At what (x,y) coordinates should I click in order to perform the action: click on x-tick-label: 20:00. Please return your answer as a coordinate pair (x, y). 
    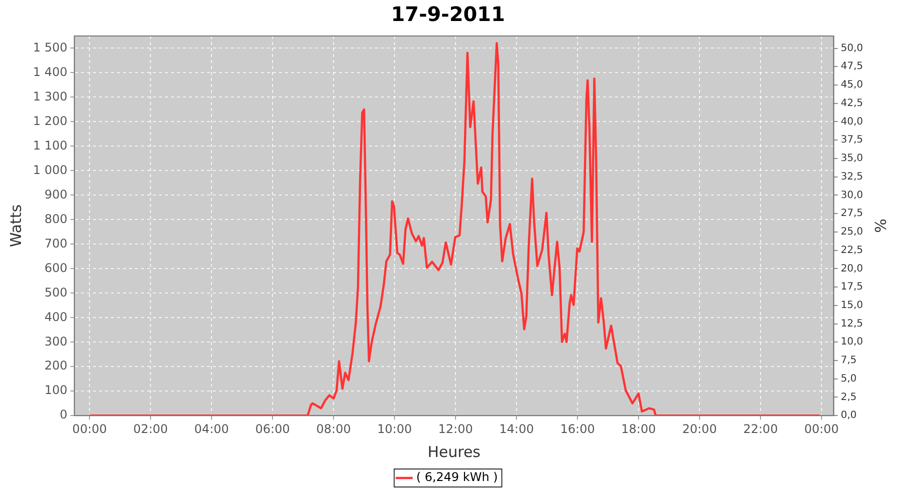
    Looking at the image, I should click on (699, 429).